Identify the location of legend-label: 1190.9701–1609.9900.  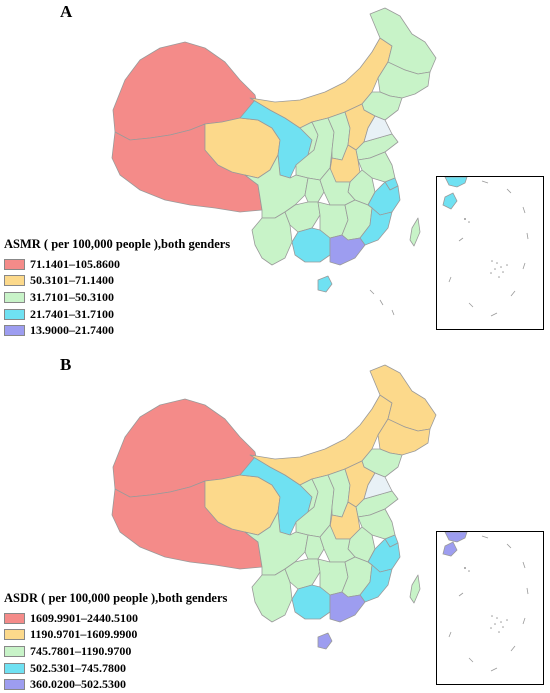
(84, 634).